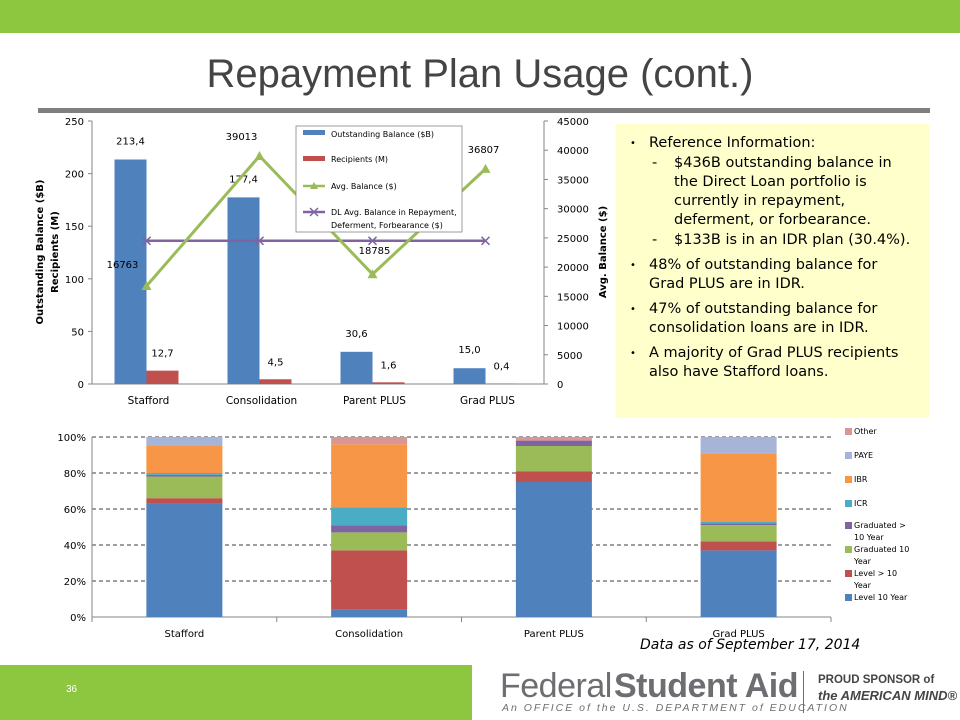 The height and width of the screenshot is (720, 960). What do you see at coordinates (750, 645) in the screenshot?
I see `data-as-of-note: Data as of September 17, 2014` at bounding box center [750, 645].